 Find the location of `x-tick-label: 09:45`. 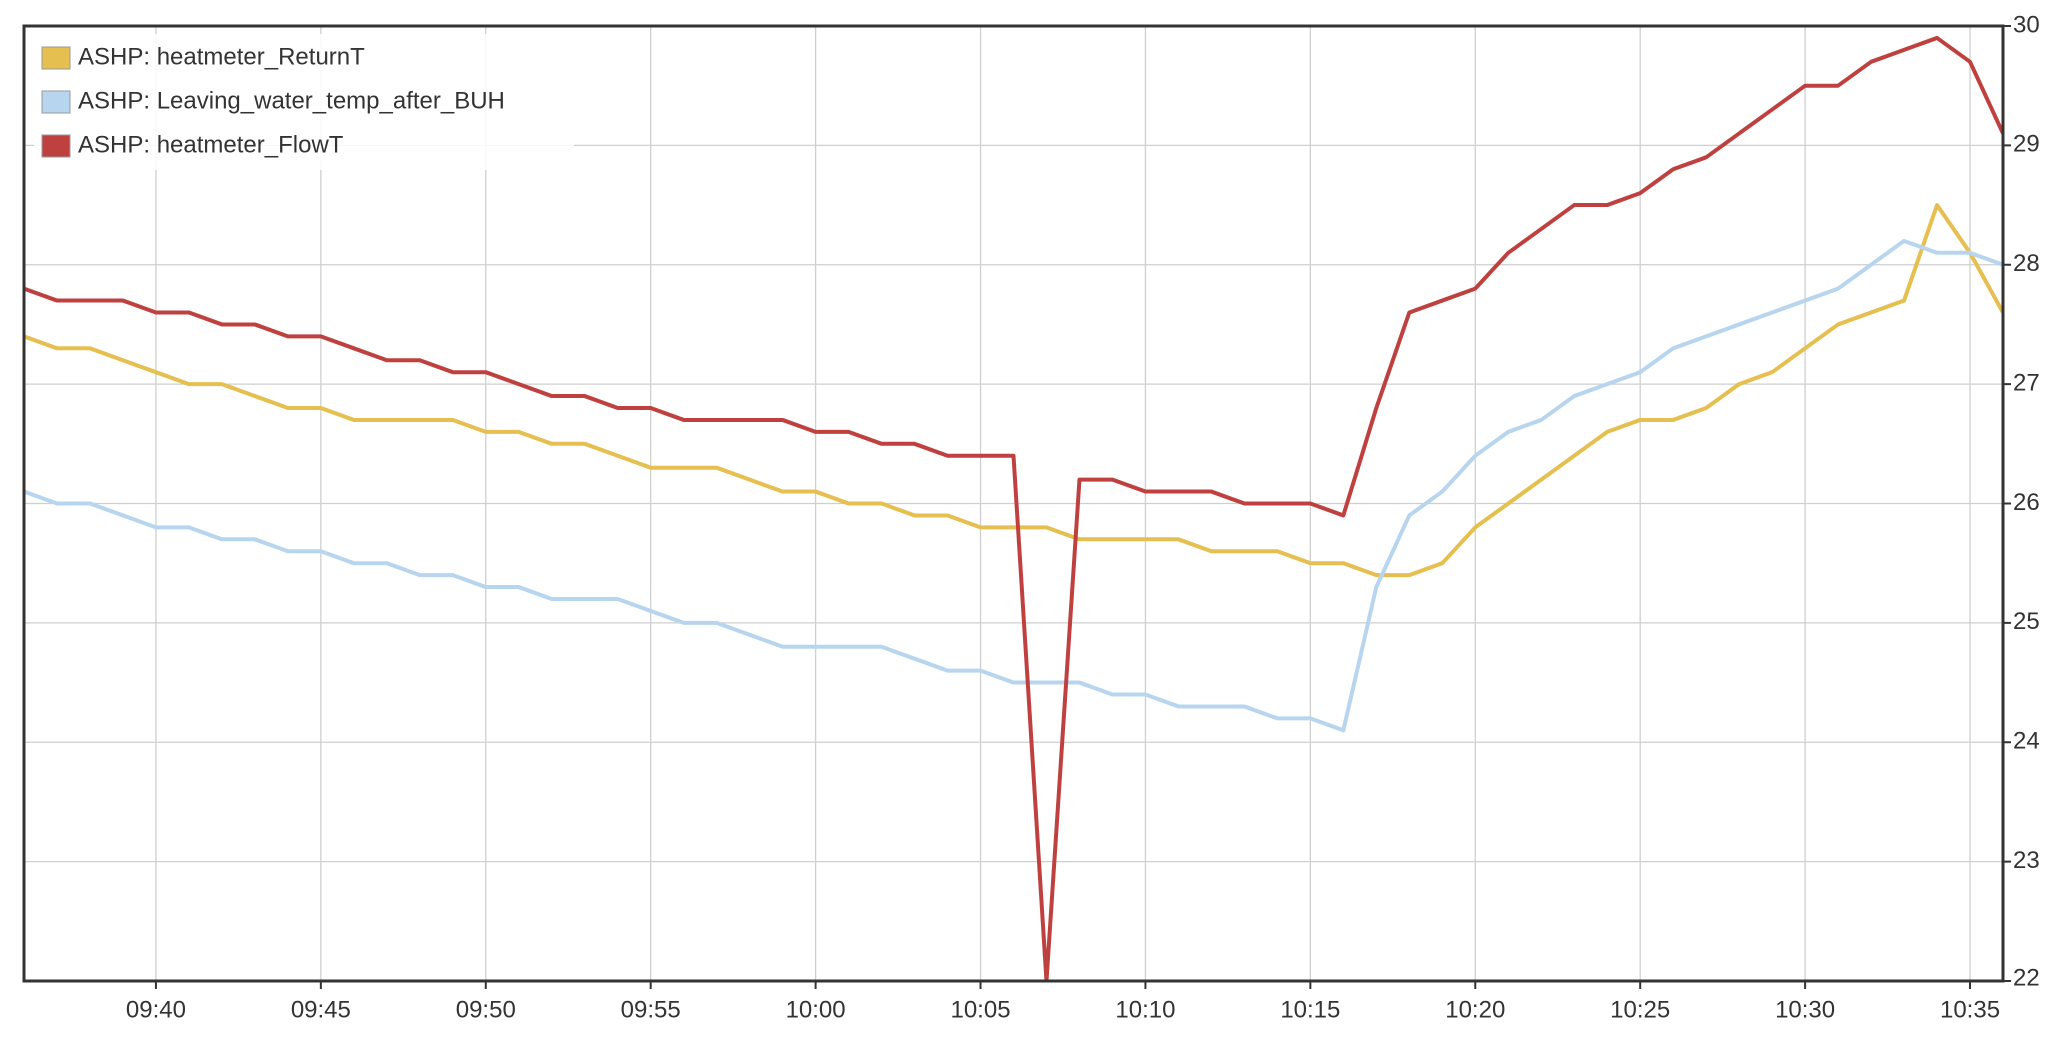

x-tick-label: 09:45 is located at coordinates (321, 1009).